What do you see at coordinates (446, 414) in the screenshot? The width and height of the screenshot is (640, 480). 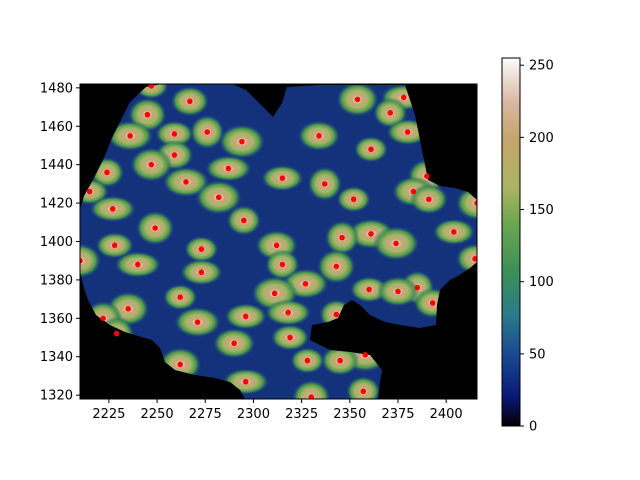 I see `x-tick-label: 2400` at bounding box center [446, 414].